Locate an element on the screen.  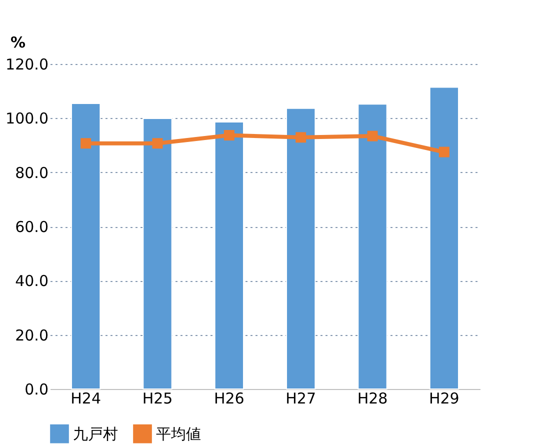
y-axis-title: % is located at coordinates (18, 43).